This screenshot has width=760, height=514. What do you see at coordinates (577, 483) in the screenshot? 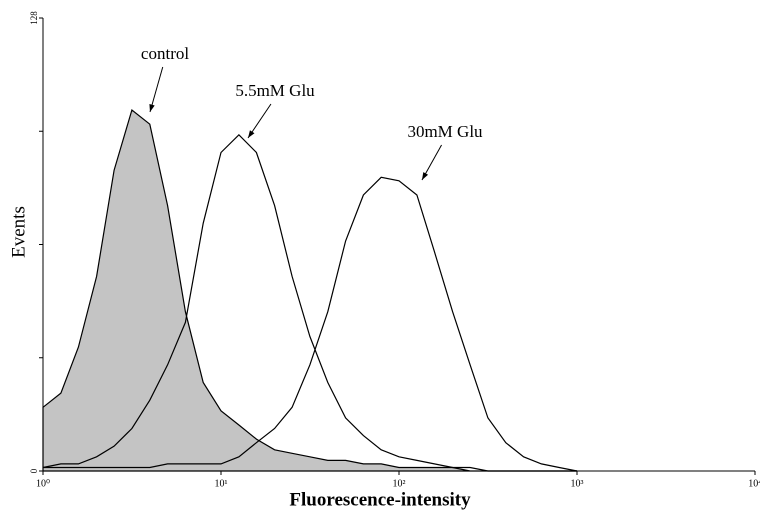
I see `x-tick-label: 10³` at bounding box center [577, 483].